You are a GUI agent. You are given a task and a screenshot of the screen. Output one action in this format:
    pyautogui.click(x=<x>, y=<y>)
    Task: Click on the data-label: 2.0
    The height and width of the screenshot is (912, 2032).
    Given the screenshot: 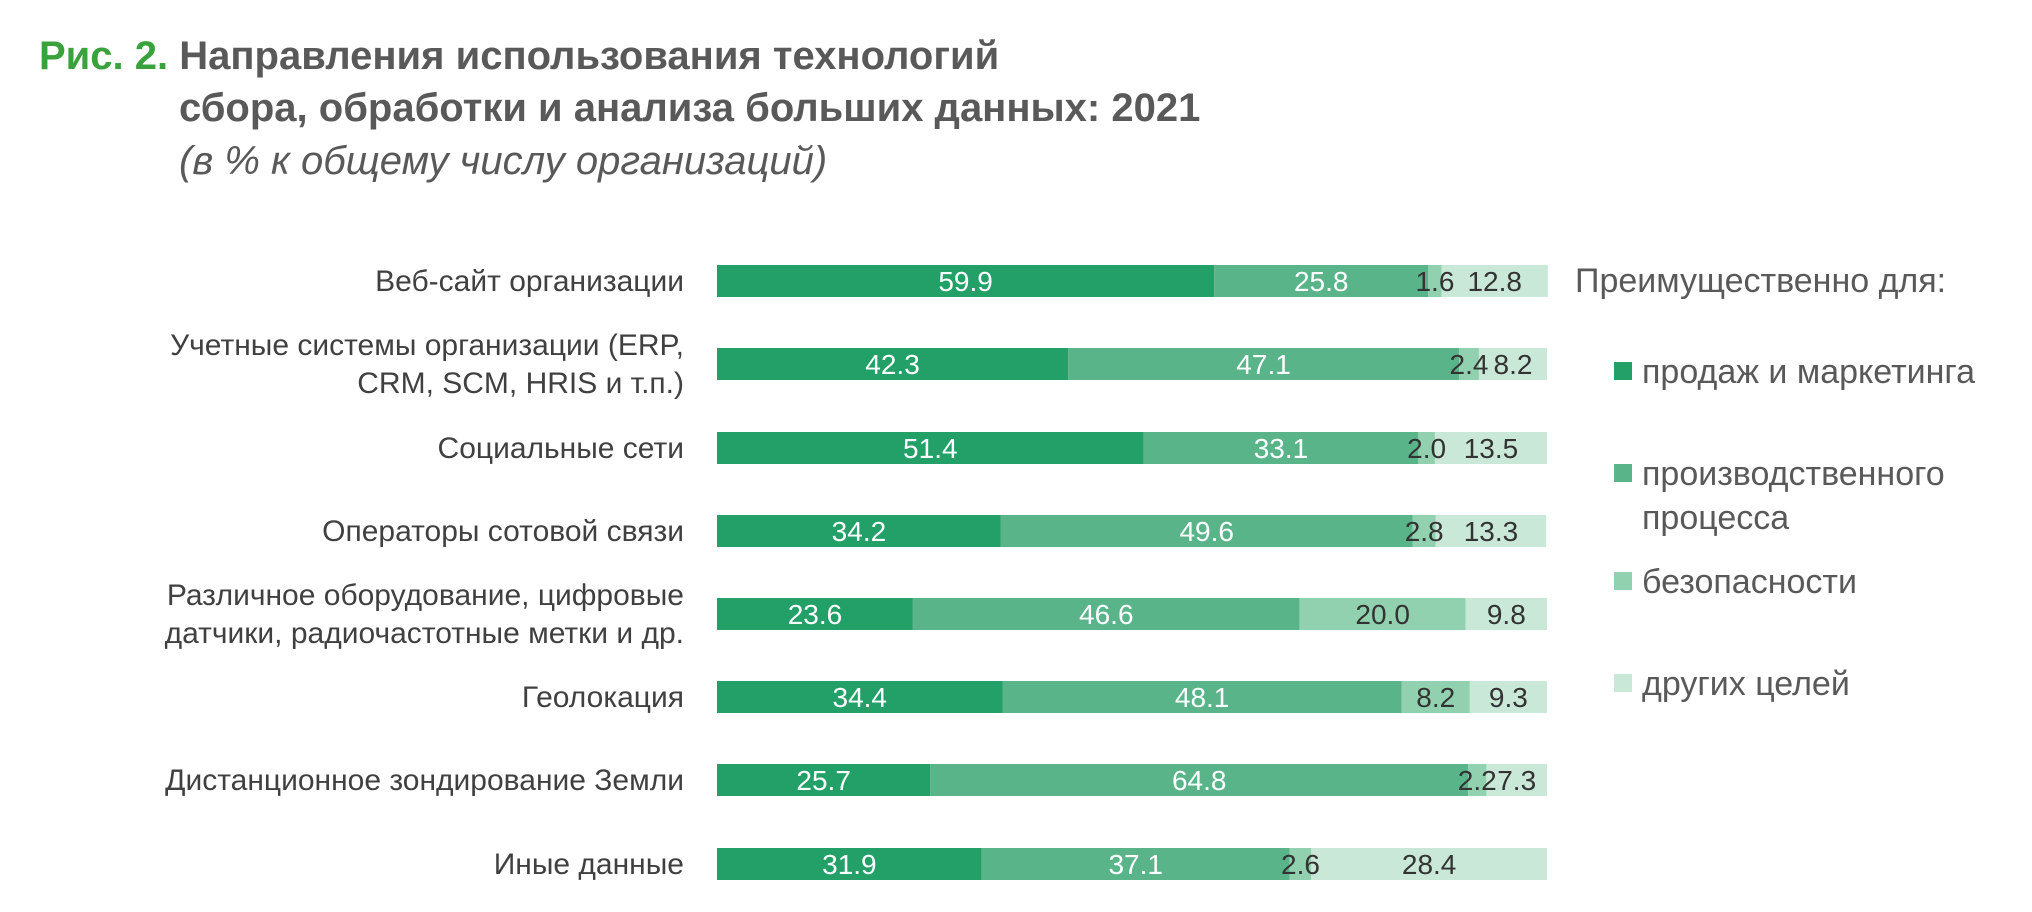 What is the action you would take?
    pyautogui.click(x=1426, y=448)
    